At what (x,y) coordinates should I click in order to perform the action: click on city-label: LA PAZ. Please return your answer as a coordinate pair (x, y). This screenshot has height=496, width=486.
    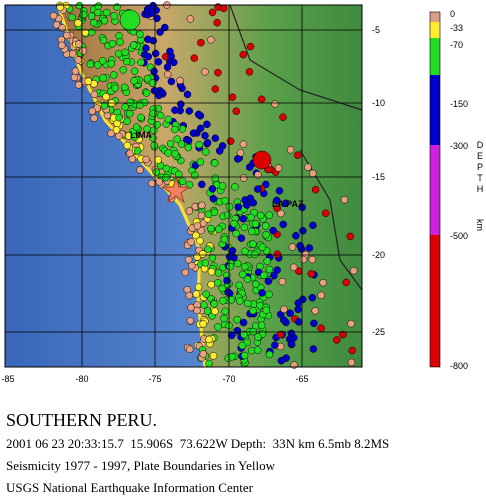
    Looking at the image, I should click on (288, 204).